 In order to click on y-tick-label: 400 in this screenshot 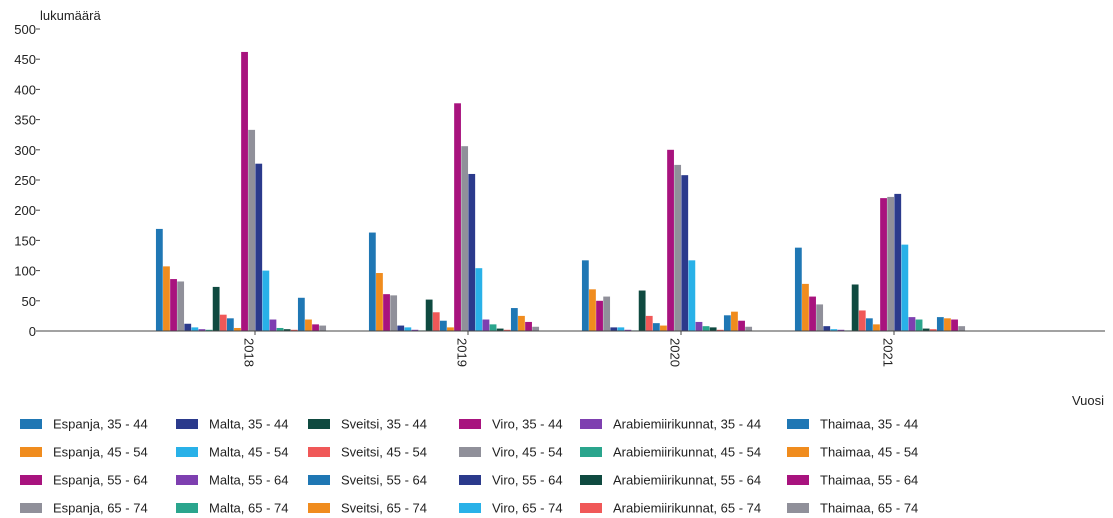, I will do `click(25, 89)`.